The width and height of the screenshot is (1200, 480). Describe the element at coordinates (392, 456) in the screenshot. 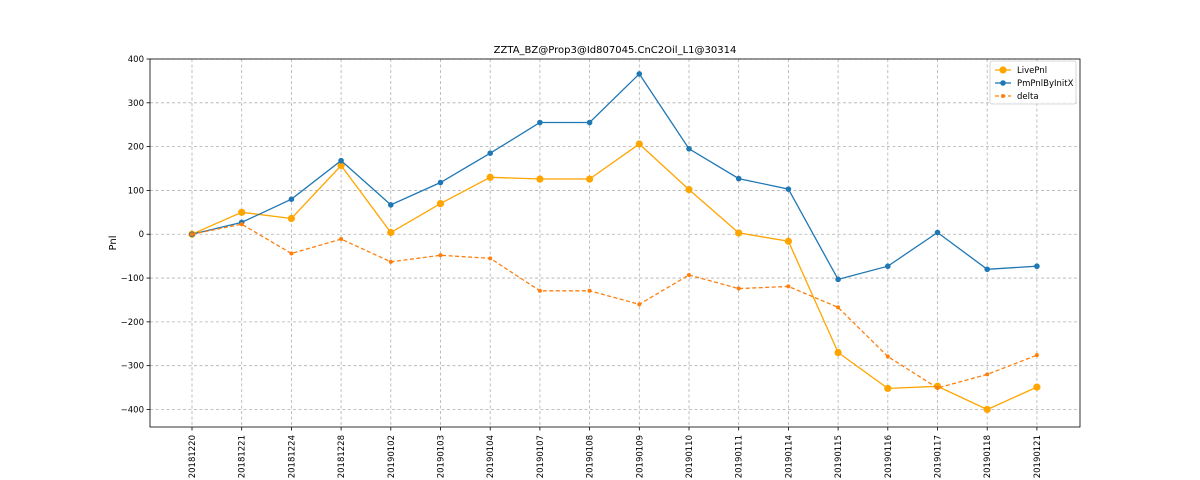

I see `x-tick-label: 20190102` at that location.